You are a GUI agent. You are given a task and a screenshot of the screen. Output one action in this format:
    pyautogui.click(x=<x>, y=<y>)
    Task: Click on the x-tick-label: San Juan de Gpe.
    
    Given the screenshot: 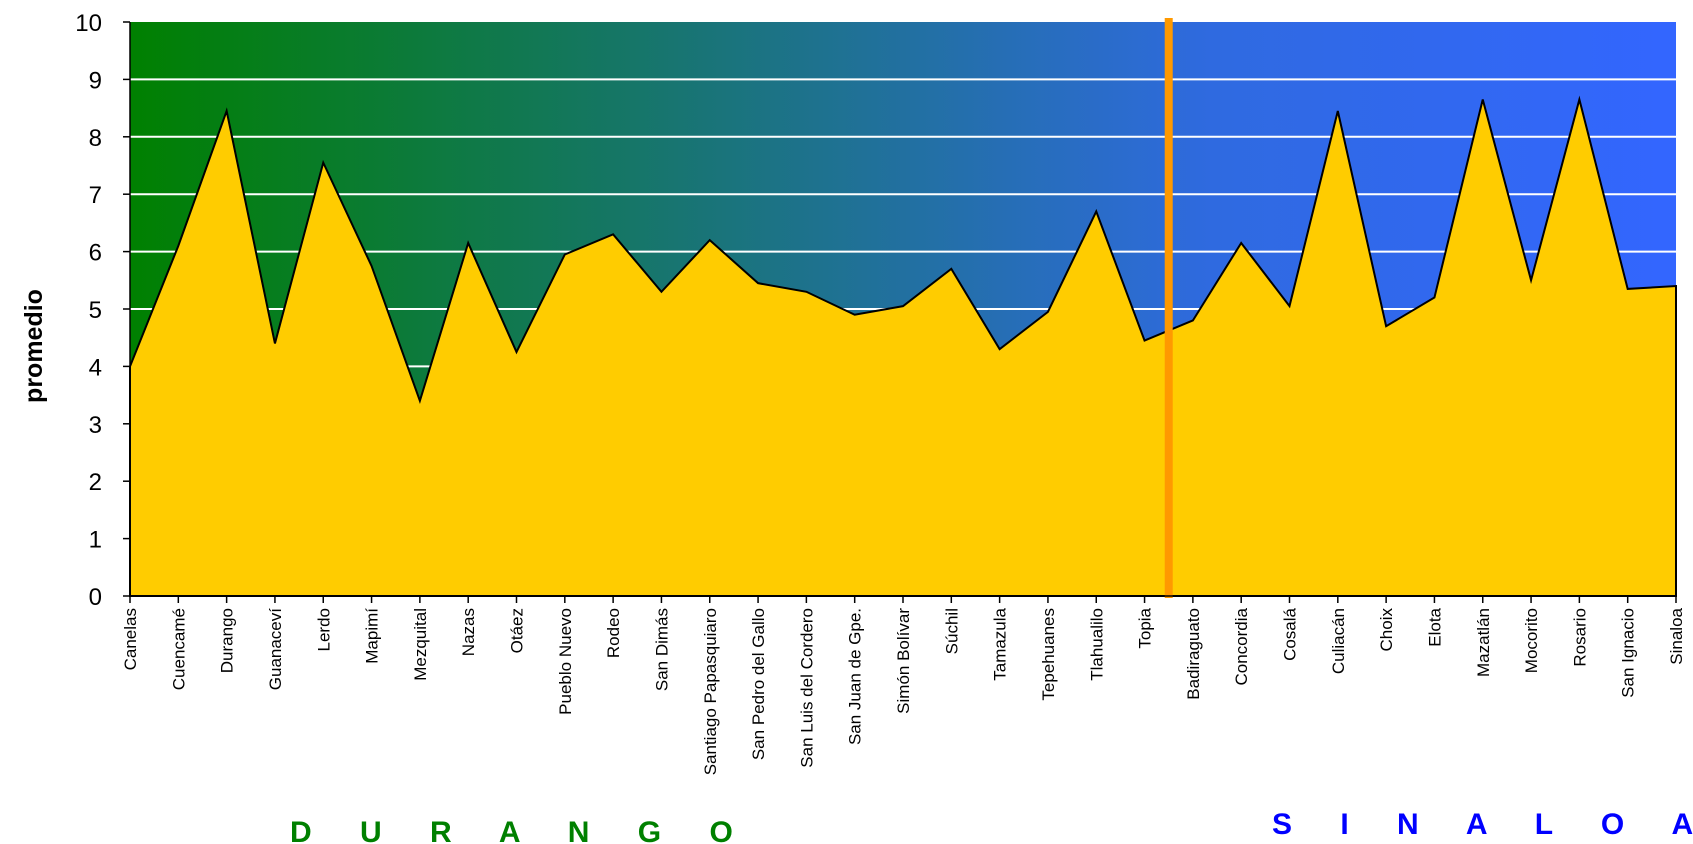 What is the action you would take?
    pyautogui.click(x=855, y=676)
    